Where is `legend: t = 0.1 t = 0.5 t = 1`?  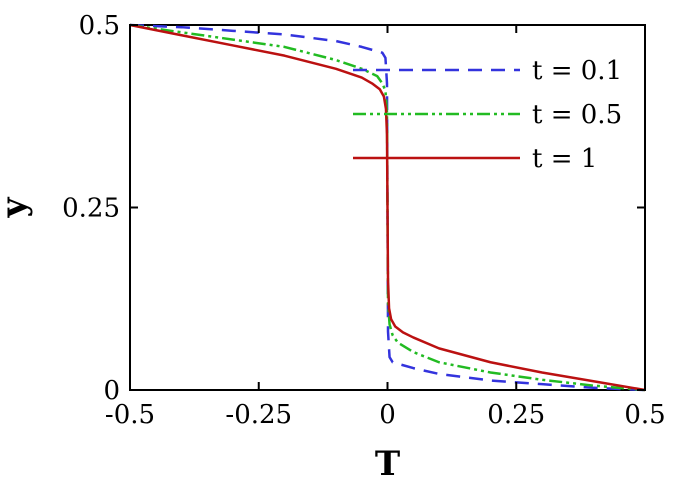
legend: t = 0.1 t = 0.5 t = 1 is located at coordinates (487, 115).